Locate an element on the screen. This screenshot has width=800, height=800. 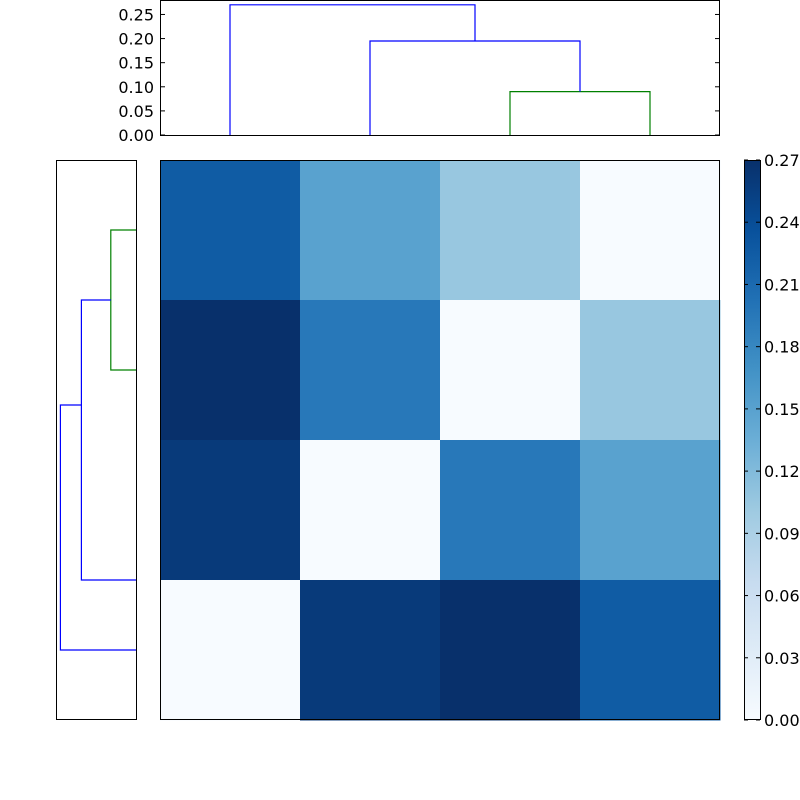
colorbar-ticks: 0.00 0.03 0.06 0.09 0.12 0.15 0.18 0.21 0.24 0.27 is located at coordinates (772, 440).